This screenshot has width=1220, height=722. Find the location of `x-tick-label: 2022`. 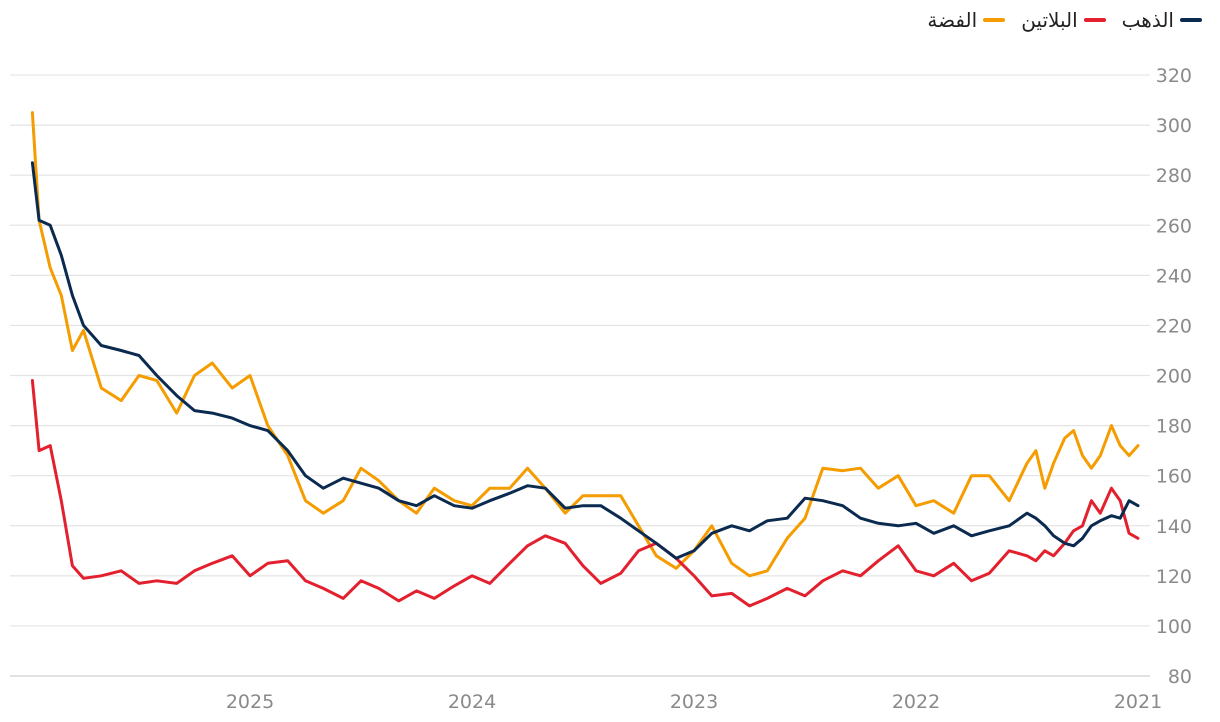

x-tick-label: 2022 is located at coordinates (916, 702).